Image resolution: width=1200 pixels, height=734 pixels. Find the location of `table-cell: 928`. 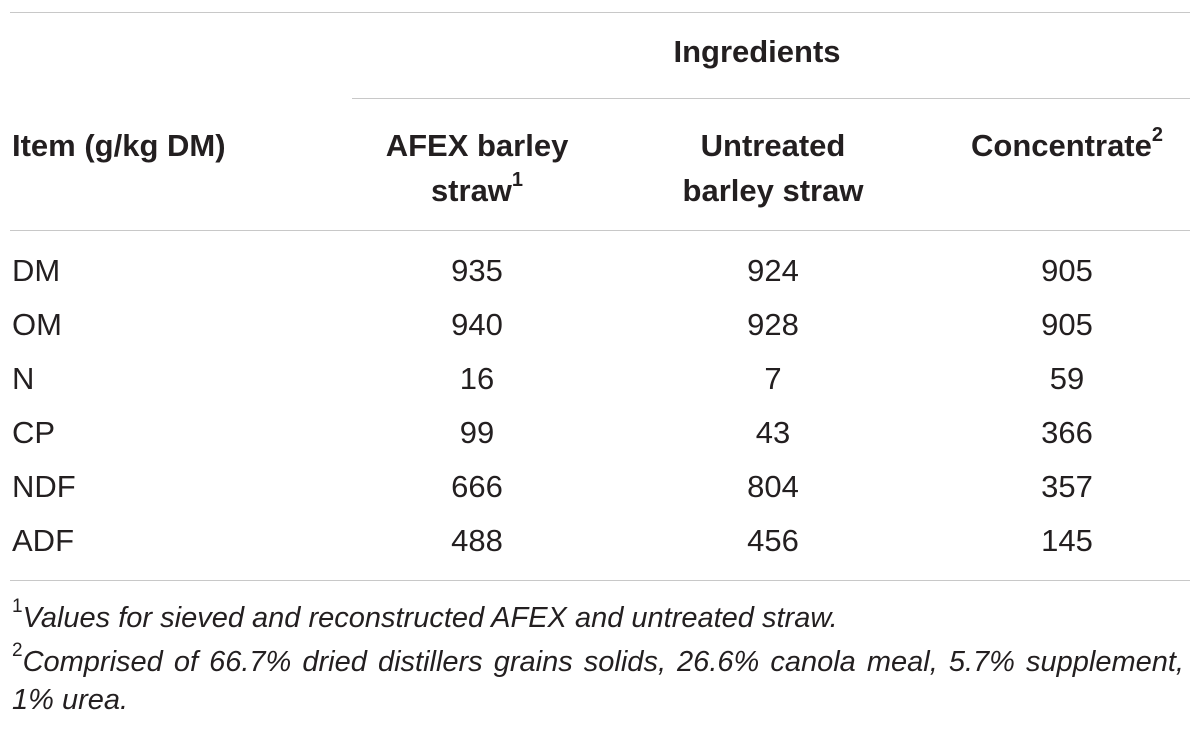

table-cell: 928 is located at coordinates (773, 324).